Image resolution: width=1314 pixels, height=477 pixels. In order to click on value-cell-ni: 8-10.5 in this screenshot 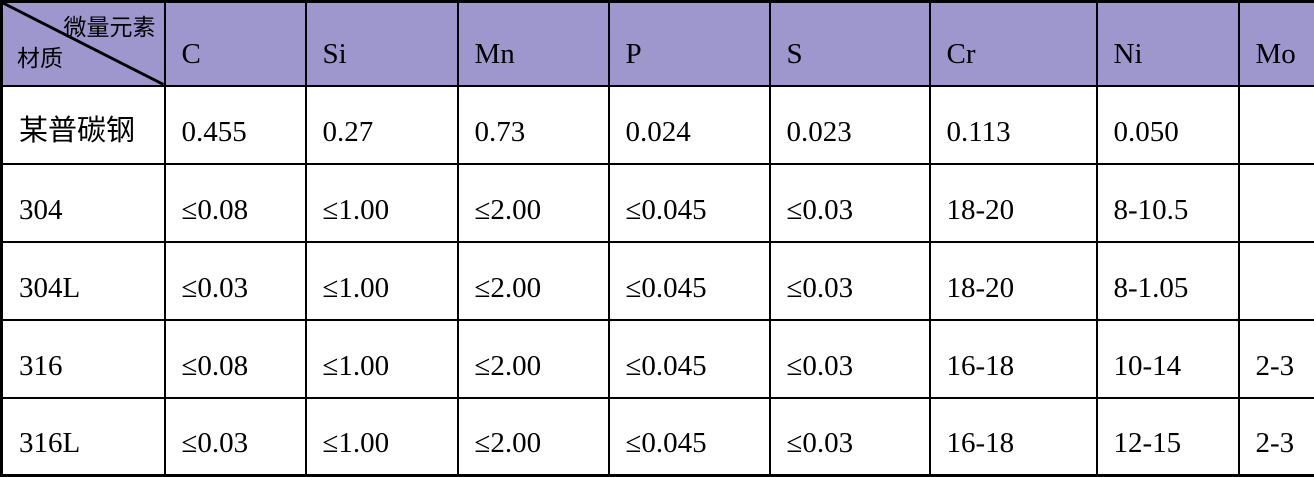, I will do `click(1168, 203)`.